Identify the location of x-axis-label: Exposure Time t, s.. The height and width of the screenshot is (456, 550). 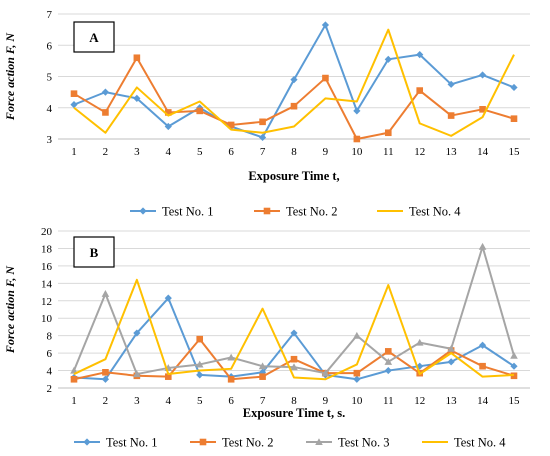
(294, 413).